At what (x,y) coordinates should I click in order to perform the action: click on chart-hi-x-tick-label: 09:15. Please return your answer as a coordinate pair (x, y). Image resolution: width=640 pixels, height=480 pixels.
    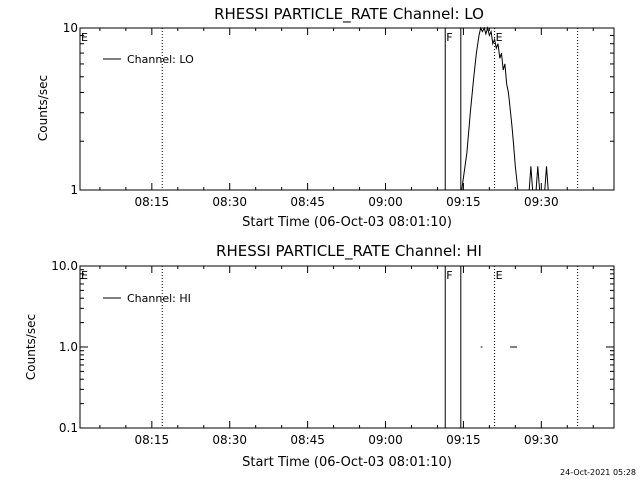
    Looking at the image, I should click on (463, 440).